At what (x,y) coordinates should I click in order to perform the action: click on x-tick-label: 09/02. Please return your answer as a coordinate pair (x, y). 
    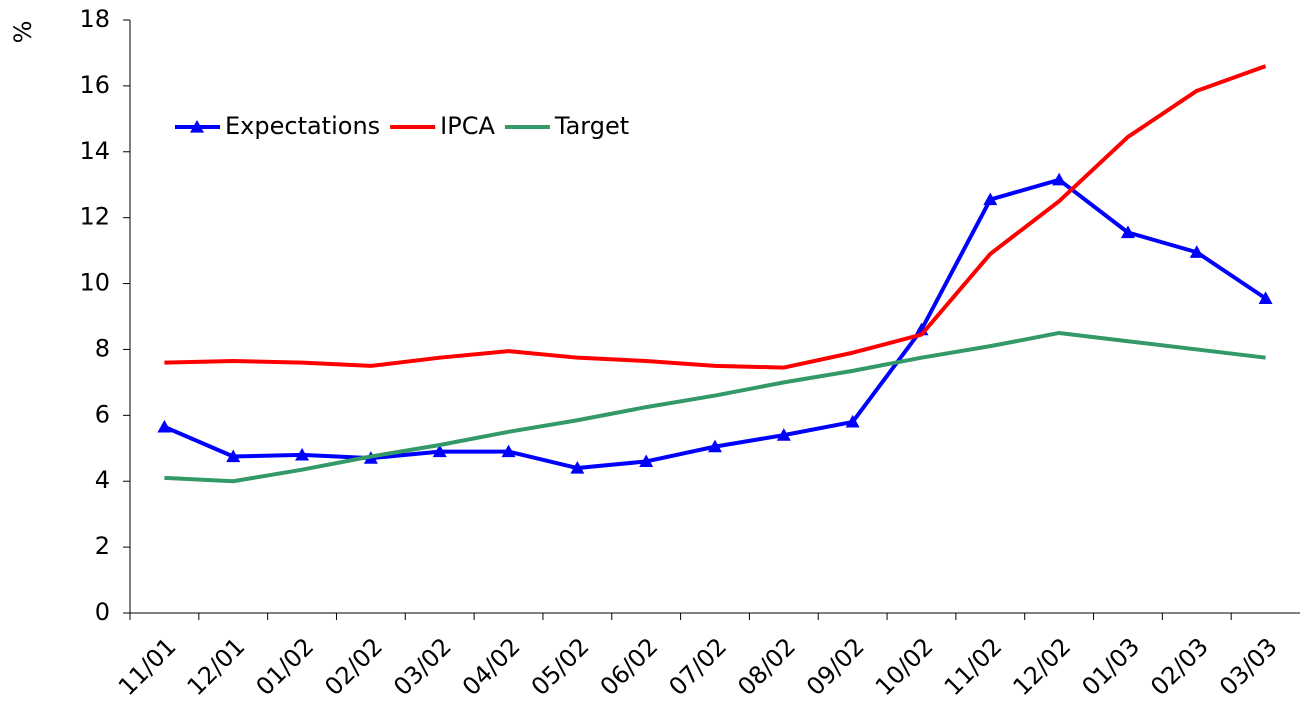
    Looking at the image, I should click on (835, 666).